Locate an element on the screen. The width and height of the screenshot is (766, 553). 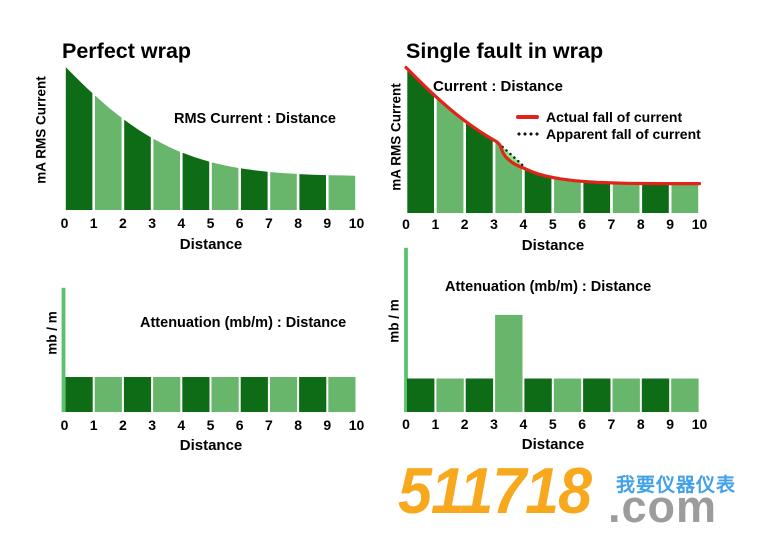
legend-item-apparent: Apparent fall of current is located at coordinates (608, 133).